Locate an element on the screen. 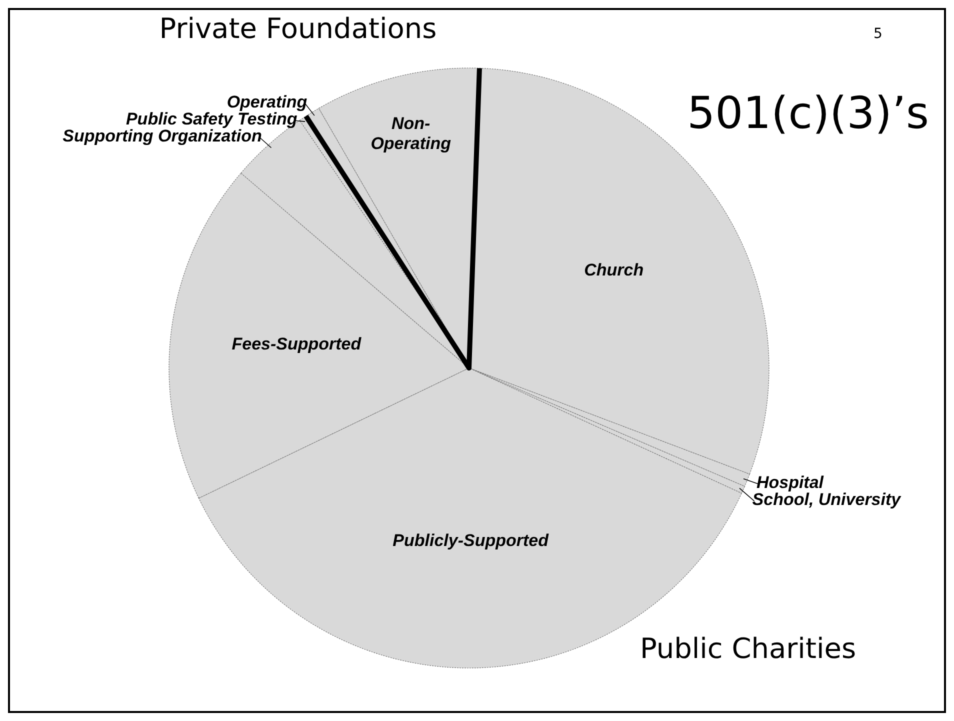 The image size is (954, 721). text: 501(c)(3)’s is located at coordinates (808, 113).